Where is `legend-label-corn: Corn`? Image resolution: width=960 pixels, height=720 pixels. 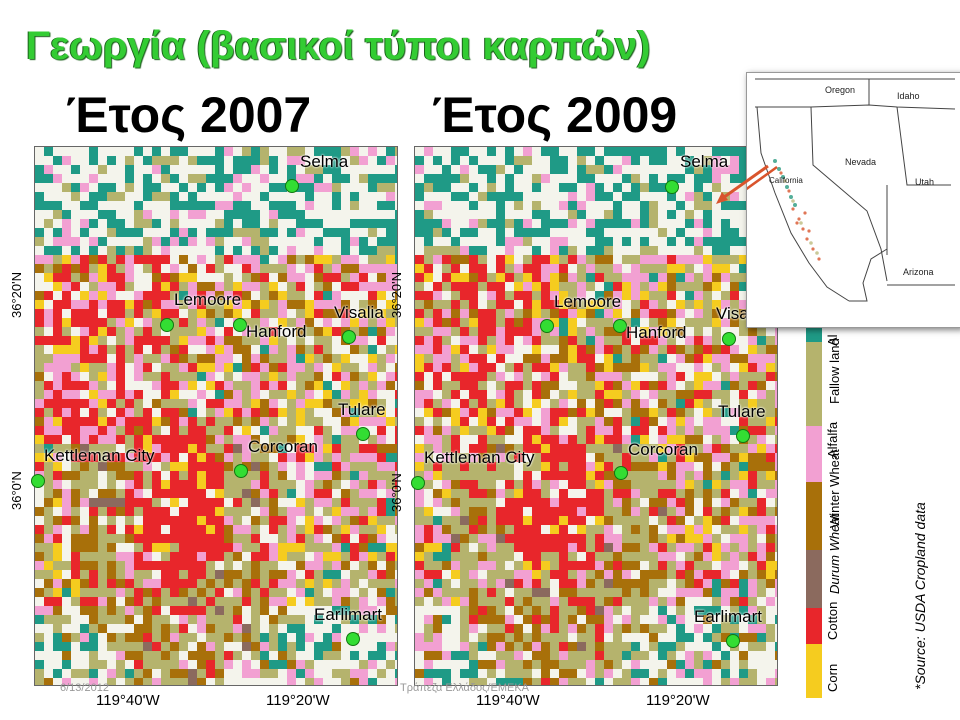
legend-label-corn: Corn is located at coordinates (832, 677).